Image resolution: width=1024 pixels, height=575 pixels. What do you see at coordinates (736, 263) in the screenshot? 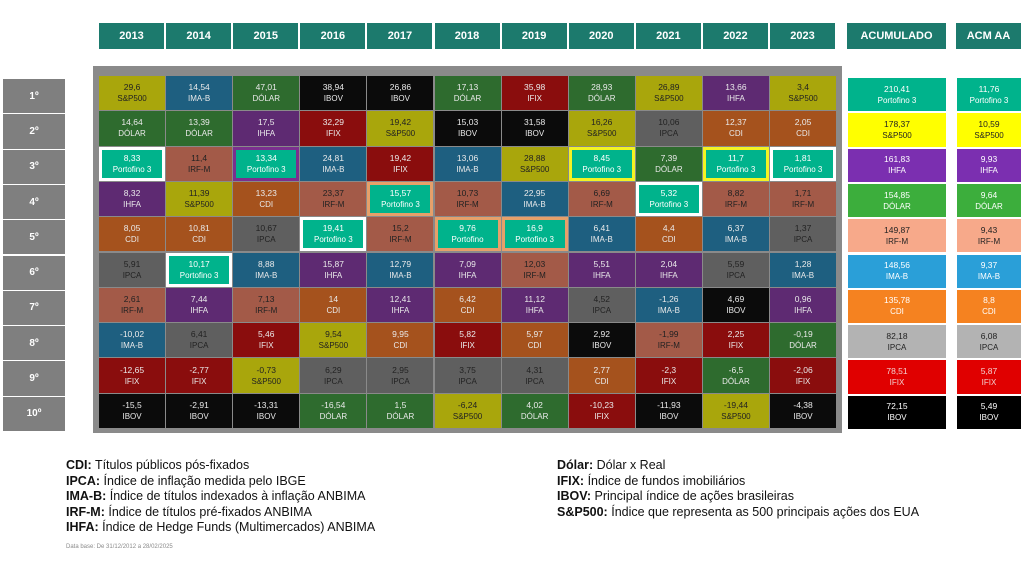
I see `cell-value: 5,59` at bounding box center [736, 263].